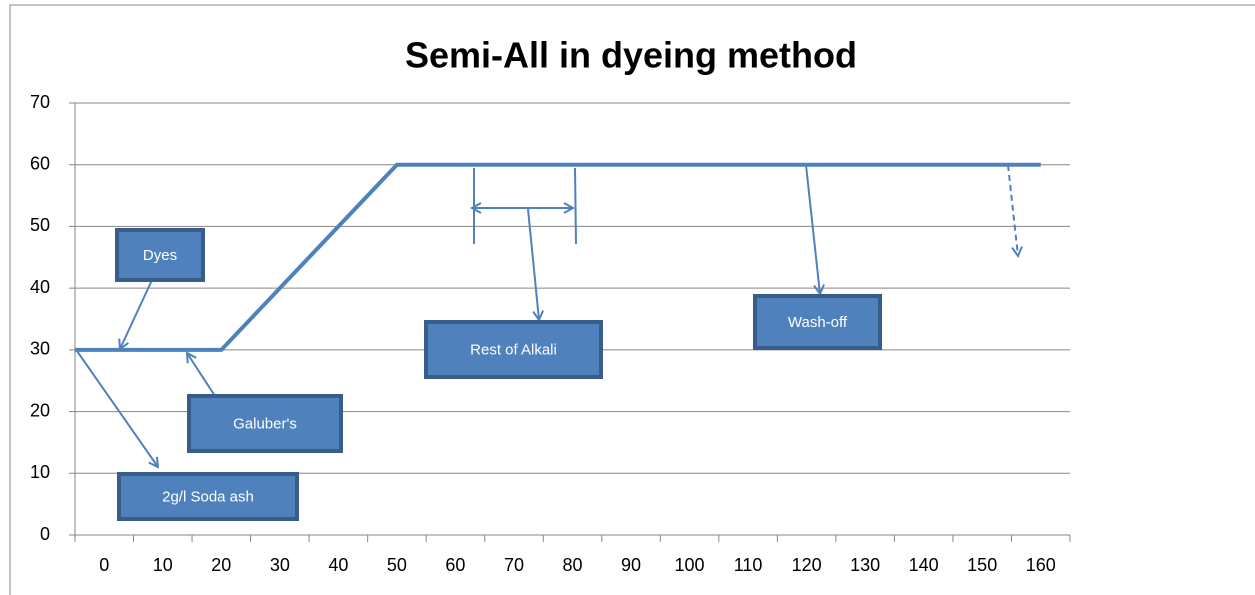 The height and width of the screenshot is (595, 1255). I want to click on annotation-text: Wash-off, so click(818, 322).